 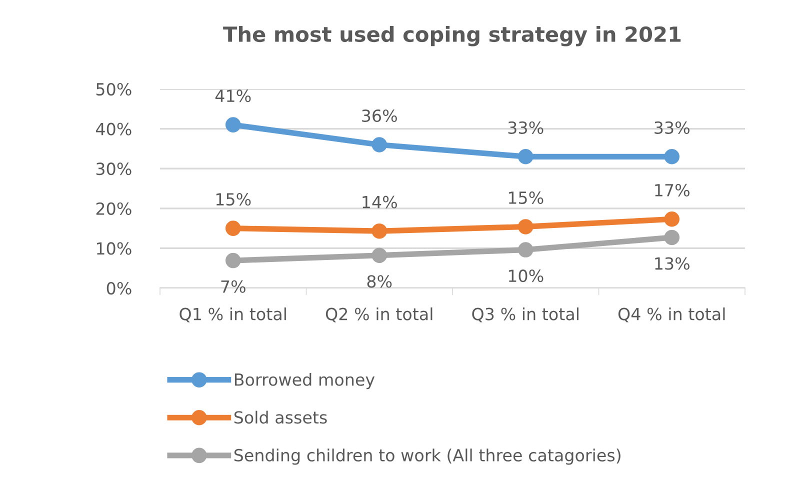 What do you see at coordinates (114, 89) in the screenshot?
I see `y-tick-label: 50%` at bounding box center [114, 89].